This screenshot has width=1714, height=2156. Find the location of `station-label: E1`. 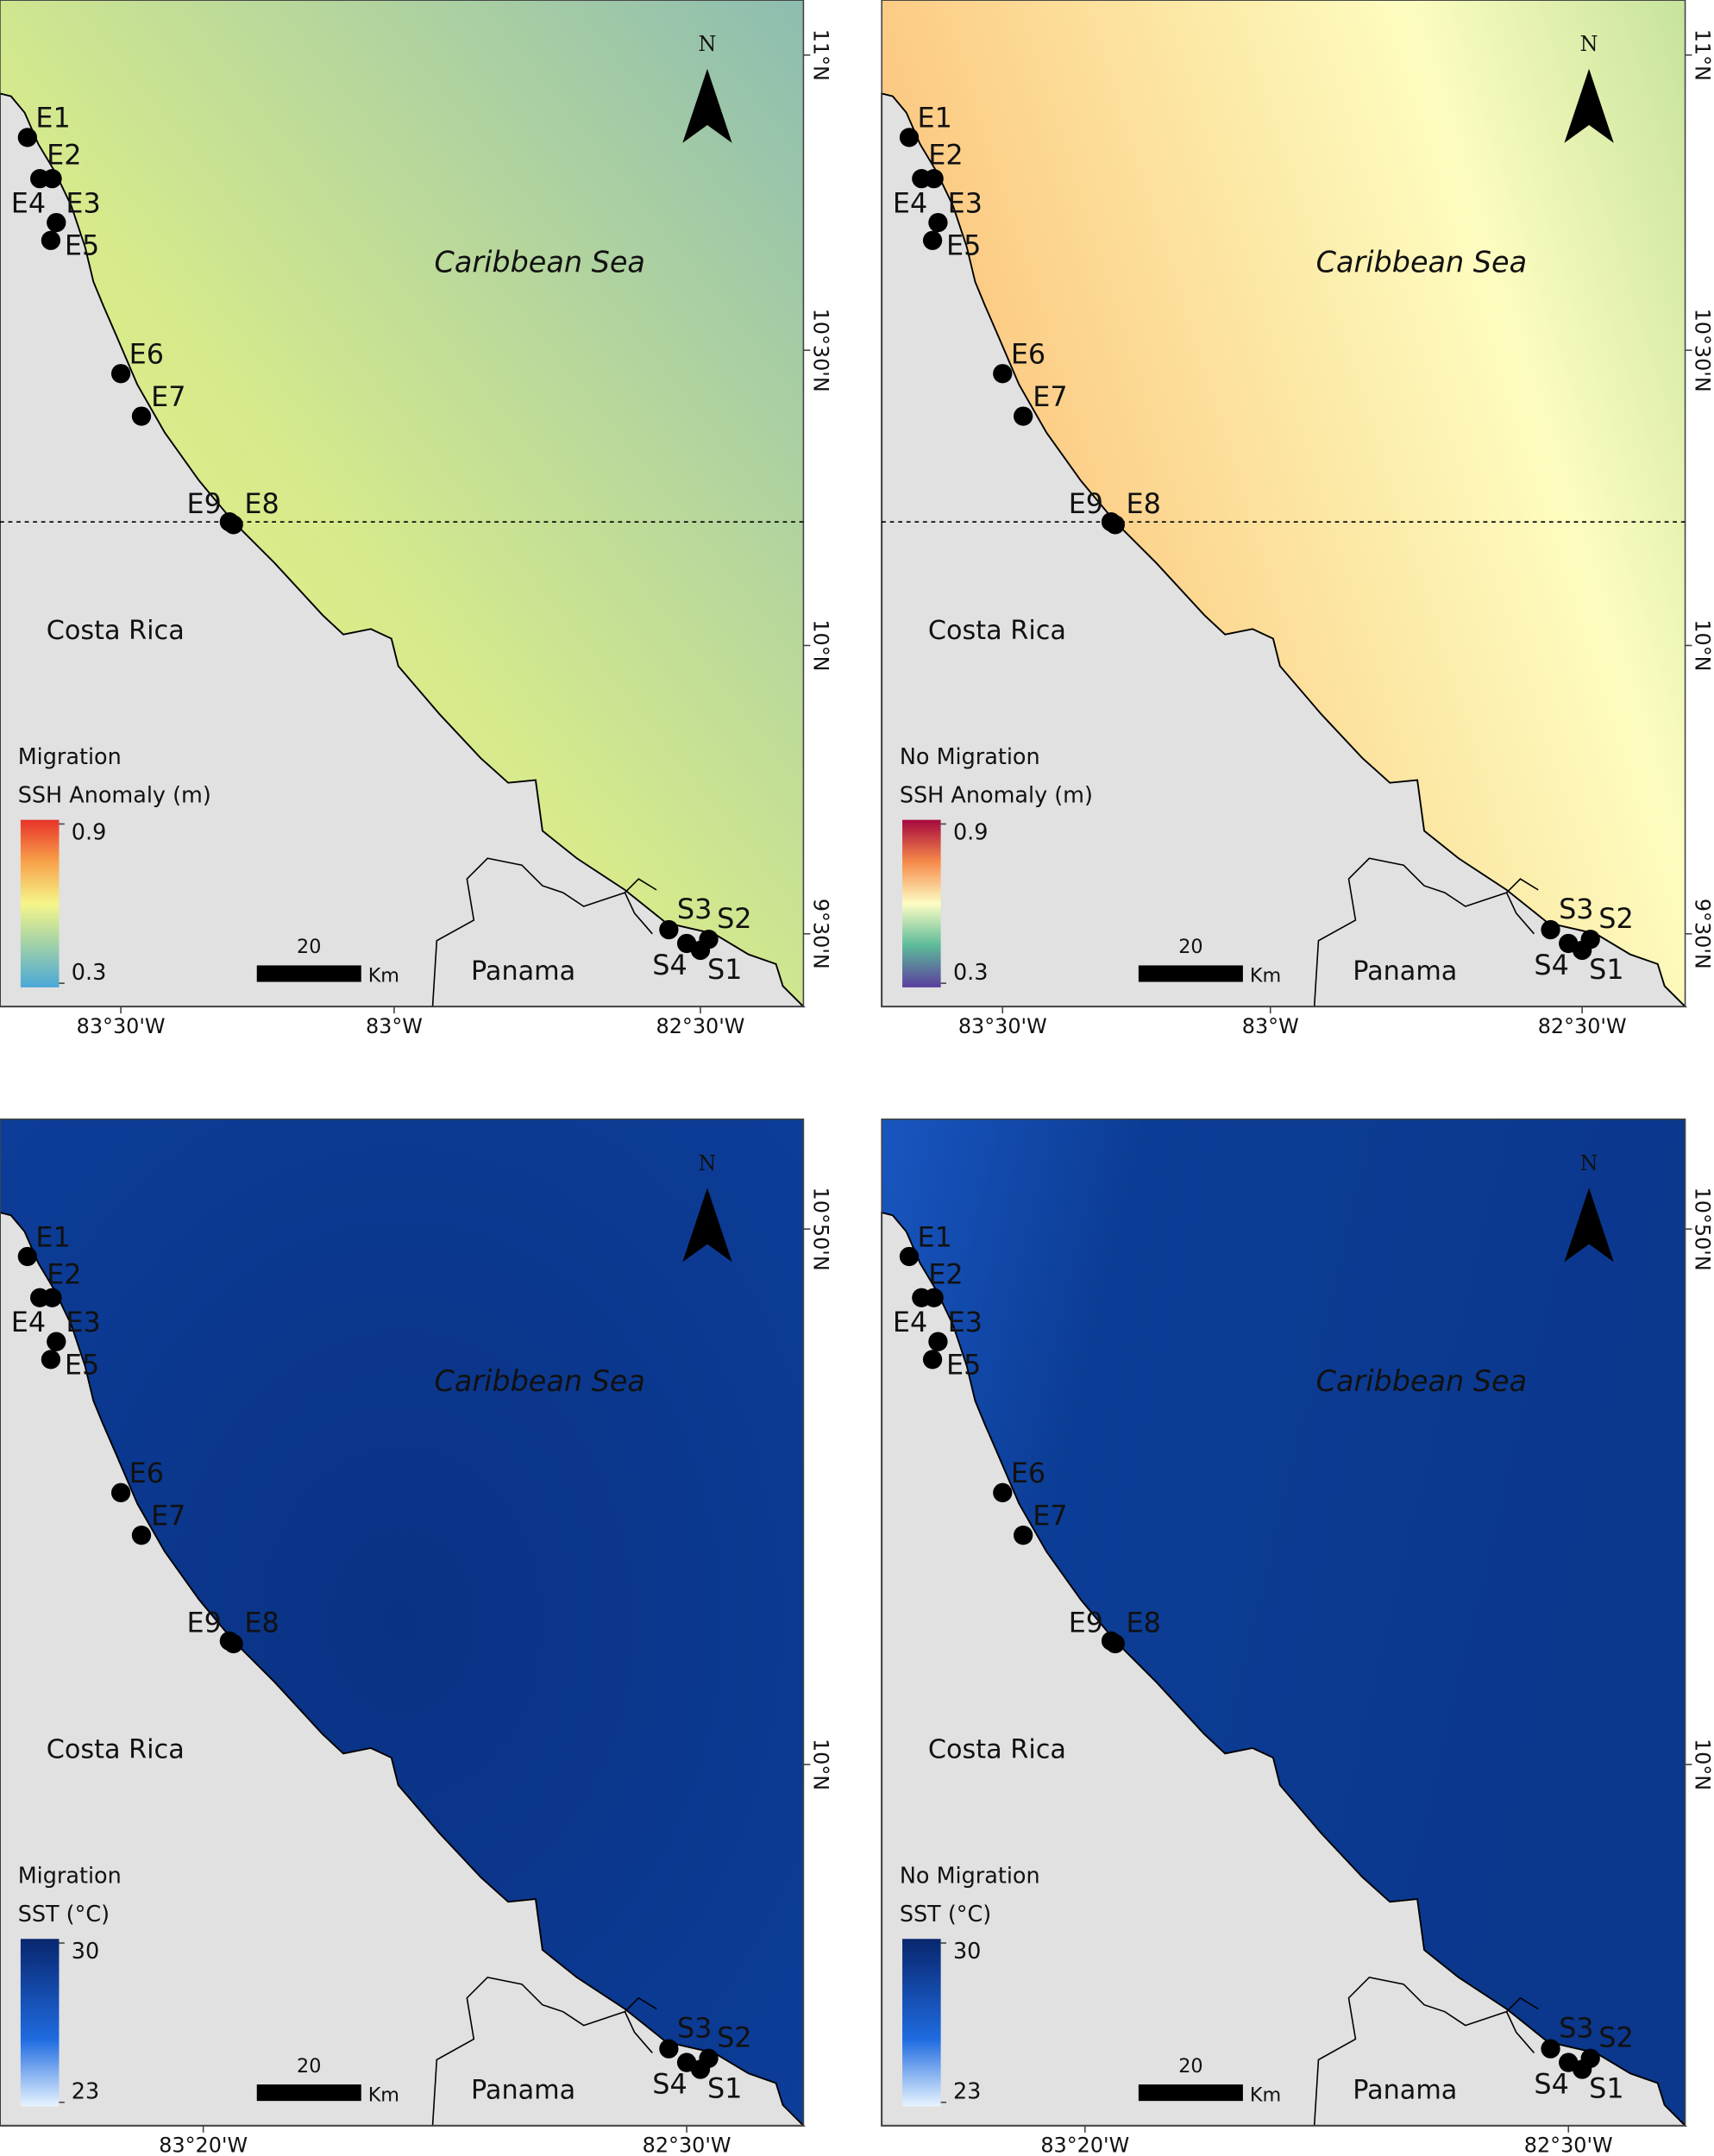

station-label: E1 is located at coordinates (935, 1236).